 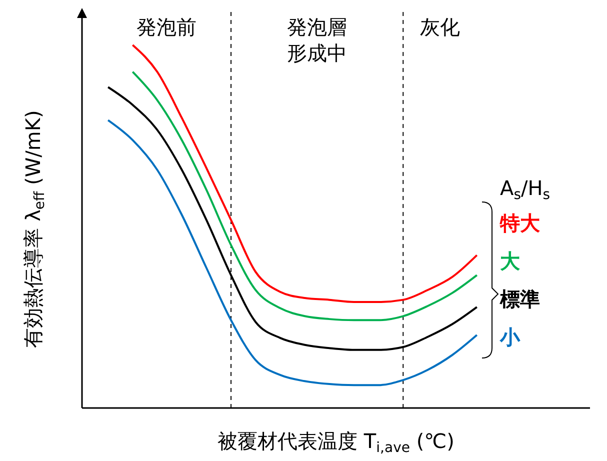 What do you see at coordinates (510, 261) in the screenshot?
I see `series-label: 大` at bounding box center [510, 261].